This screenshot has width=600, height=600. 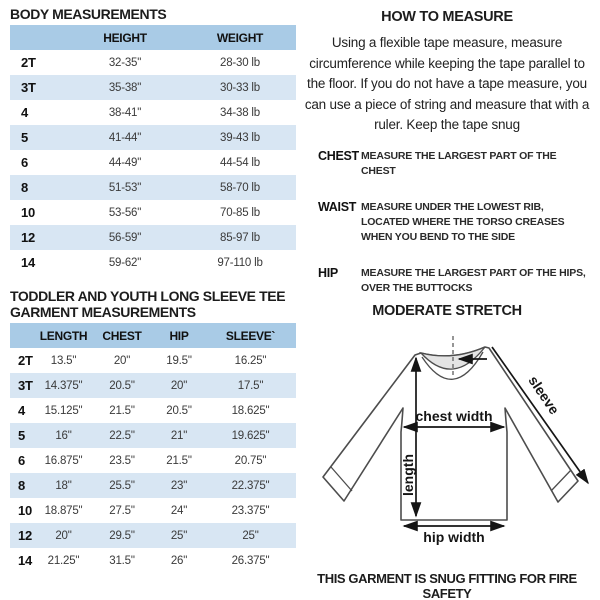 I want to click on garment-title-line2: GARMENT MEASUREMENTS, so click(x=103, y=312).